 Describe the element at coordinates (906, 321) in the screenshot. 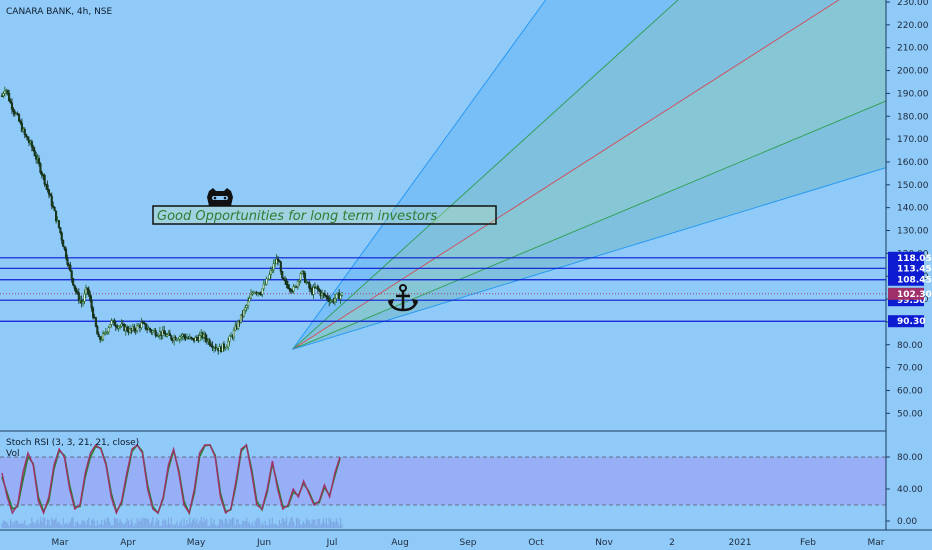

I see `level-badge` at that location.